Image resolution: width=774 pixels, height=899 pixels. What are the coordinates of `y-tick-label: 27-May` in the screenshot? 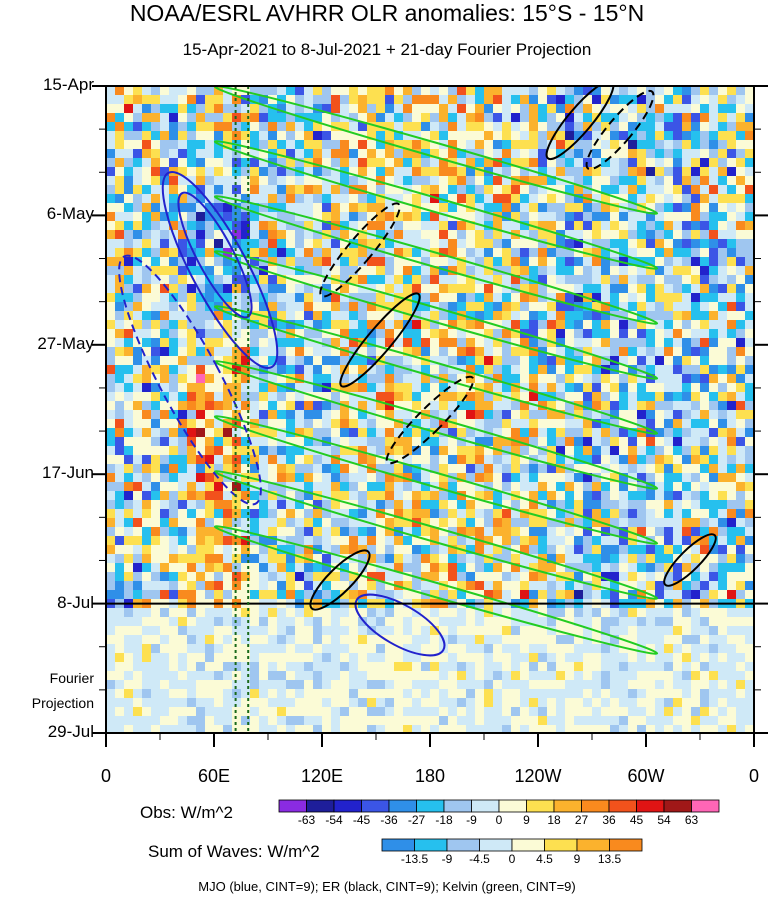 It's located at (65, 343).